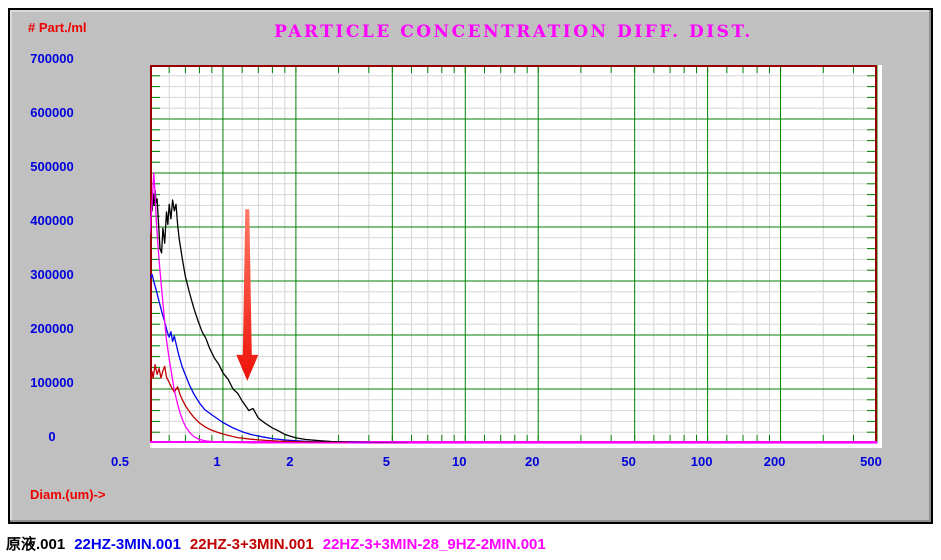 The width and height of the screenshot is (941, 560). What do you see at coordinates (513, 32) in the screenshot?
I see `chart-title: PARTICLE CONCENTRATION DIFF. DIST.` at bounding box center [513, 32].